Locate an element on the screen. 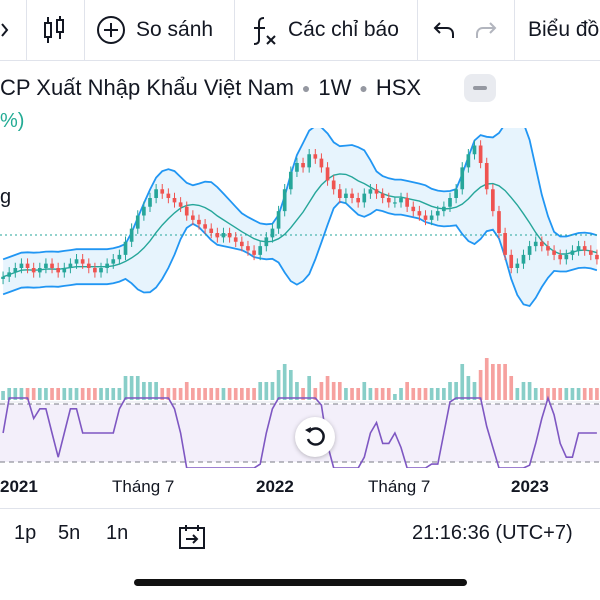  x-axis-label: Tháng 7 is located at coordinates (399, 486).